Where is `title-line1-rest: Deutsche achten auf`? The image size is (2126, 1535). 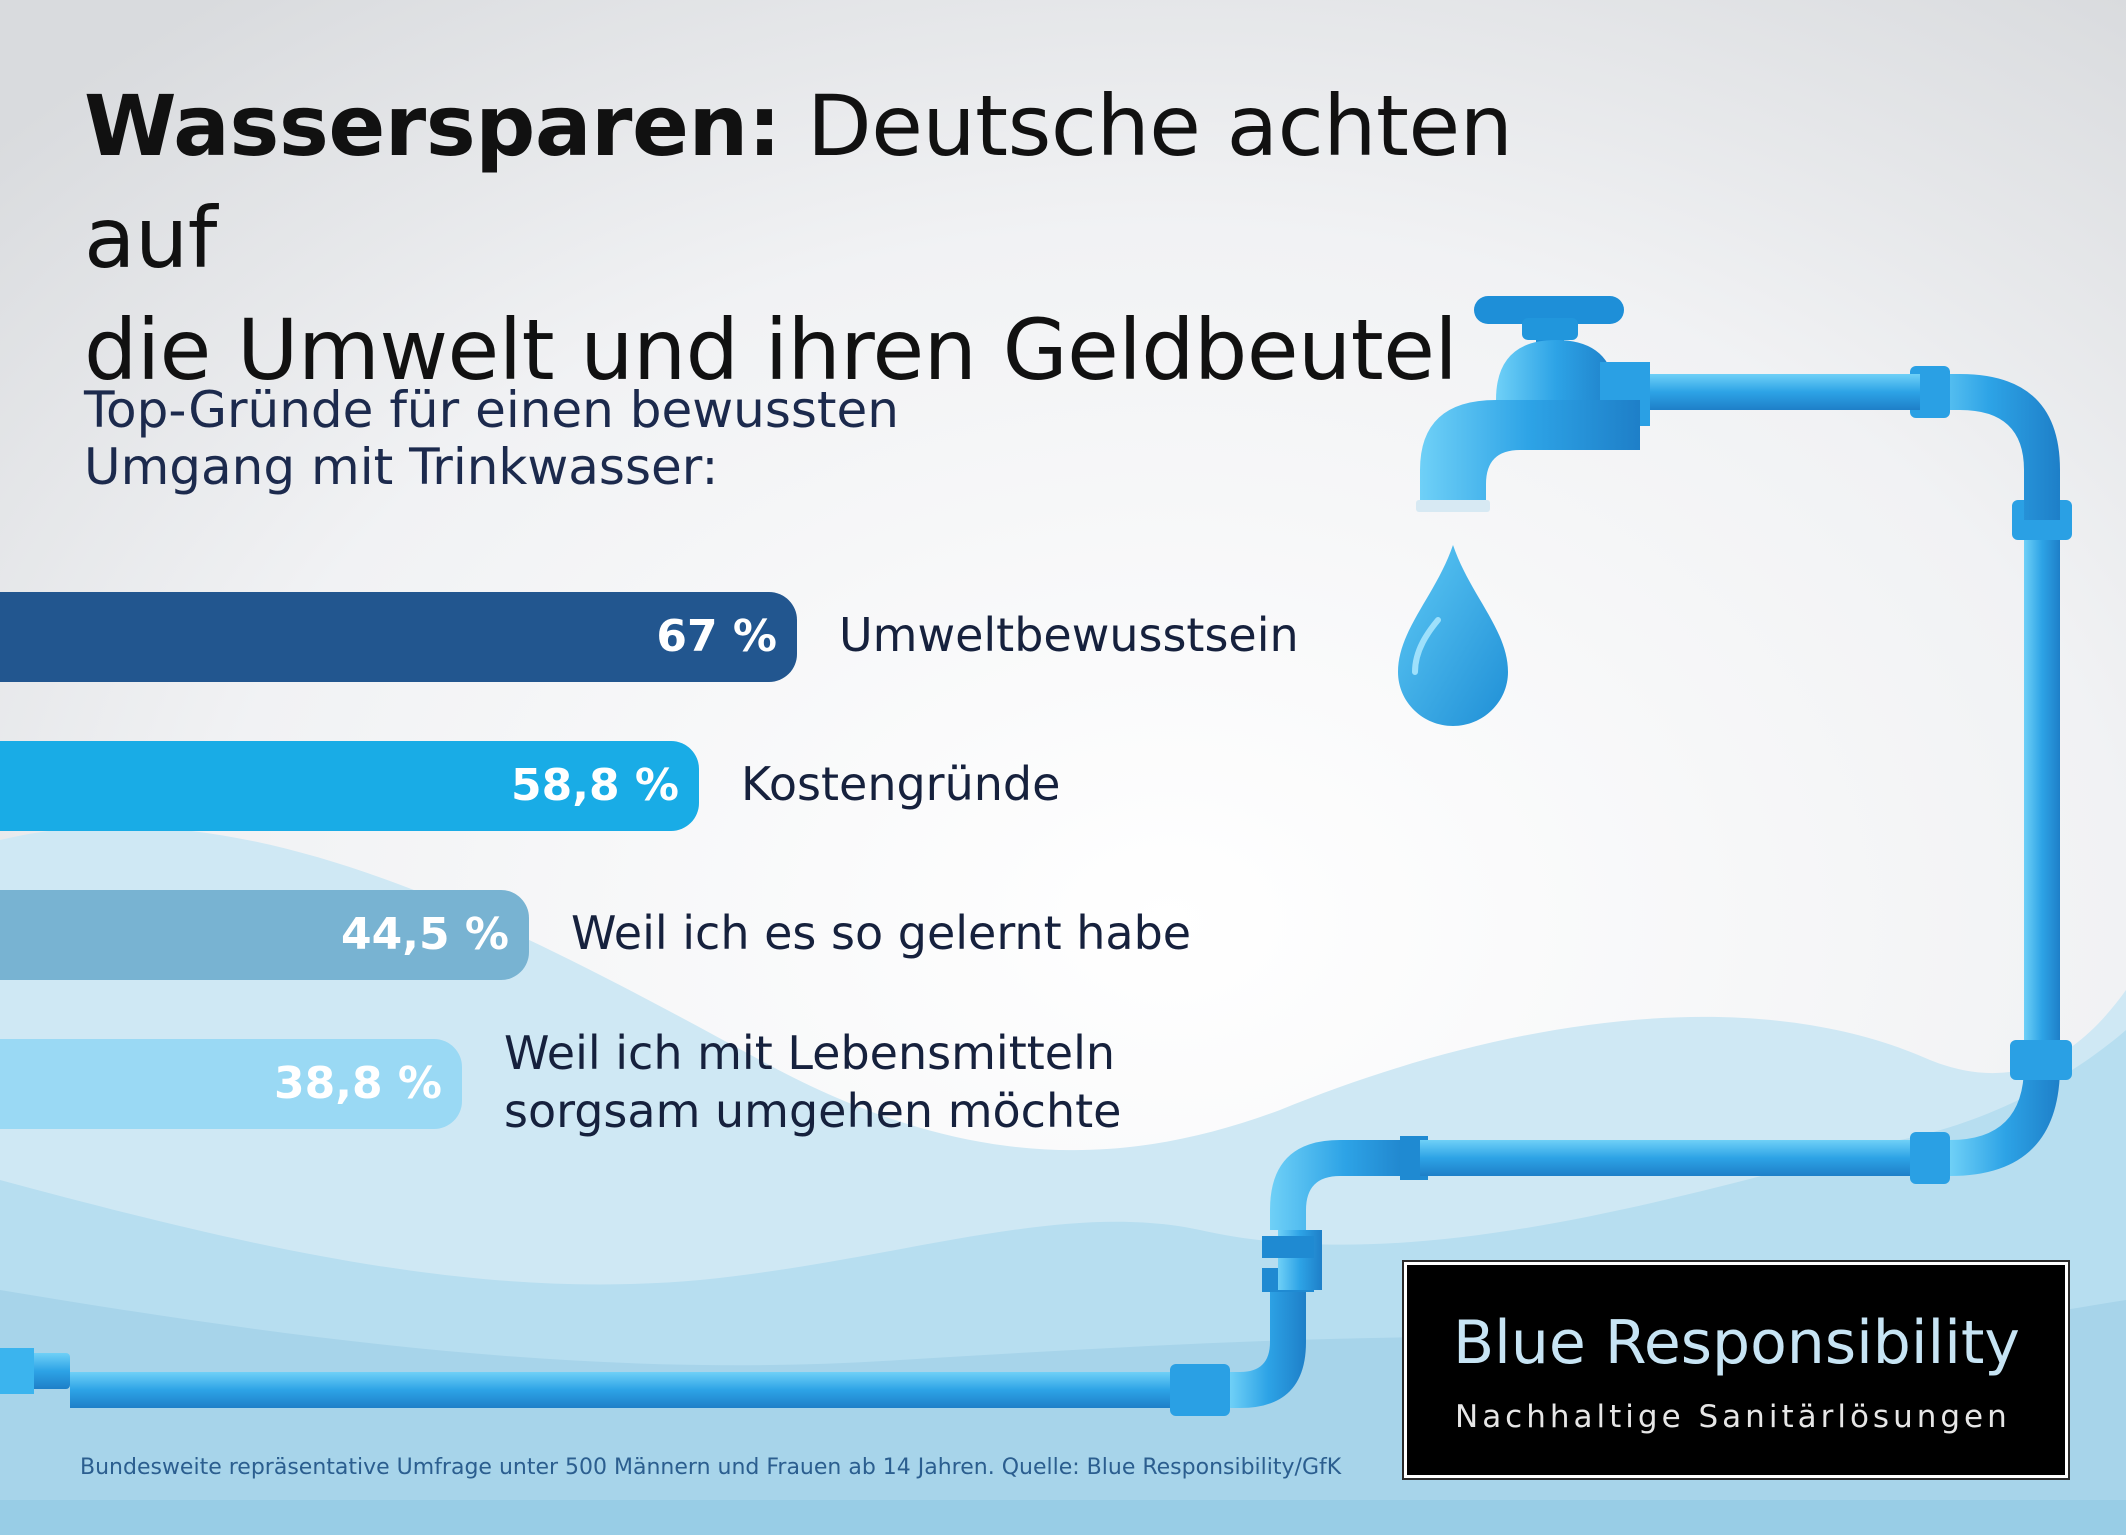
title-line1-rest: Deutsche achten auf is located at coordinates (798, 182).